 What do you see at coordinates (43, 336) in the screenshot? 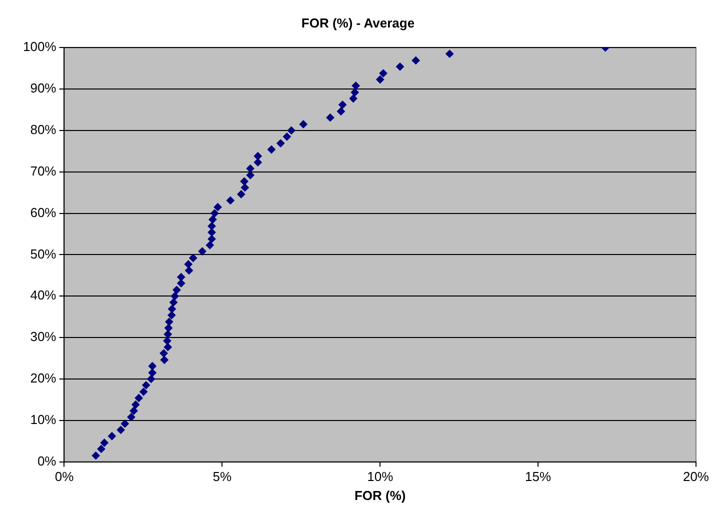
I see `y-tick-label: 30%` at bounding box center [43, 336].